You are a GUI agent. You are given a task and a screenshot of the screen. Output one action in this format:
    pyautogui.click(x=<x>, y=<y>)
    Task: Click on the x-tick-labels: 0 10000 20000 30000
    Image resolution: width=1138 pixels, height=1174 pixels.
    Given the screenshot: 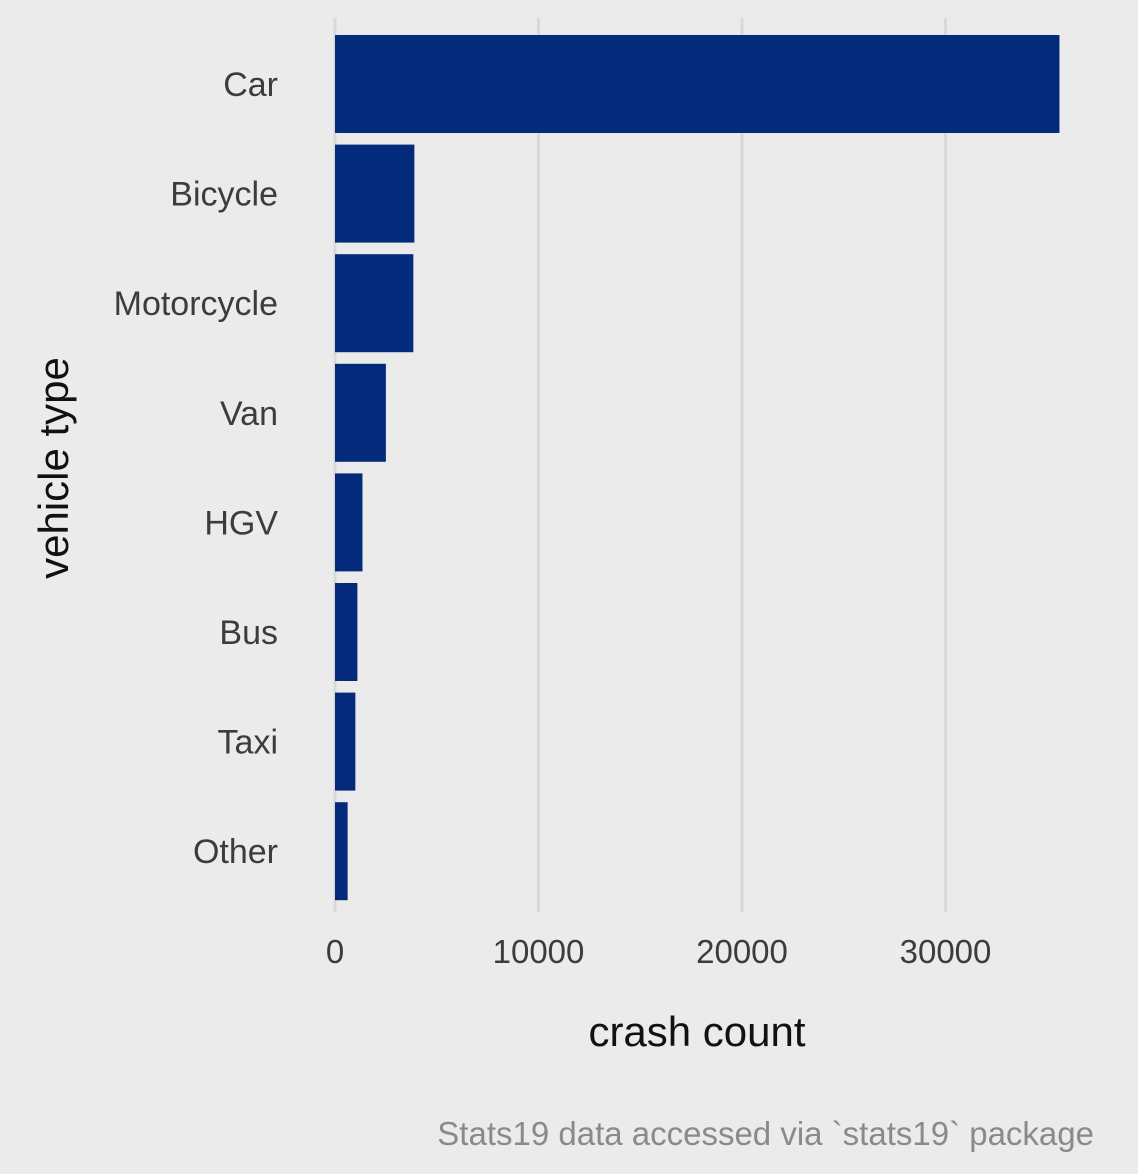 What is the action you would take?
    pyautogui.click(x=659, y=951)
    